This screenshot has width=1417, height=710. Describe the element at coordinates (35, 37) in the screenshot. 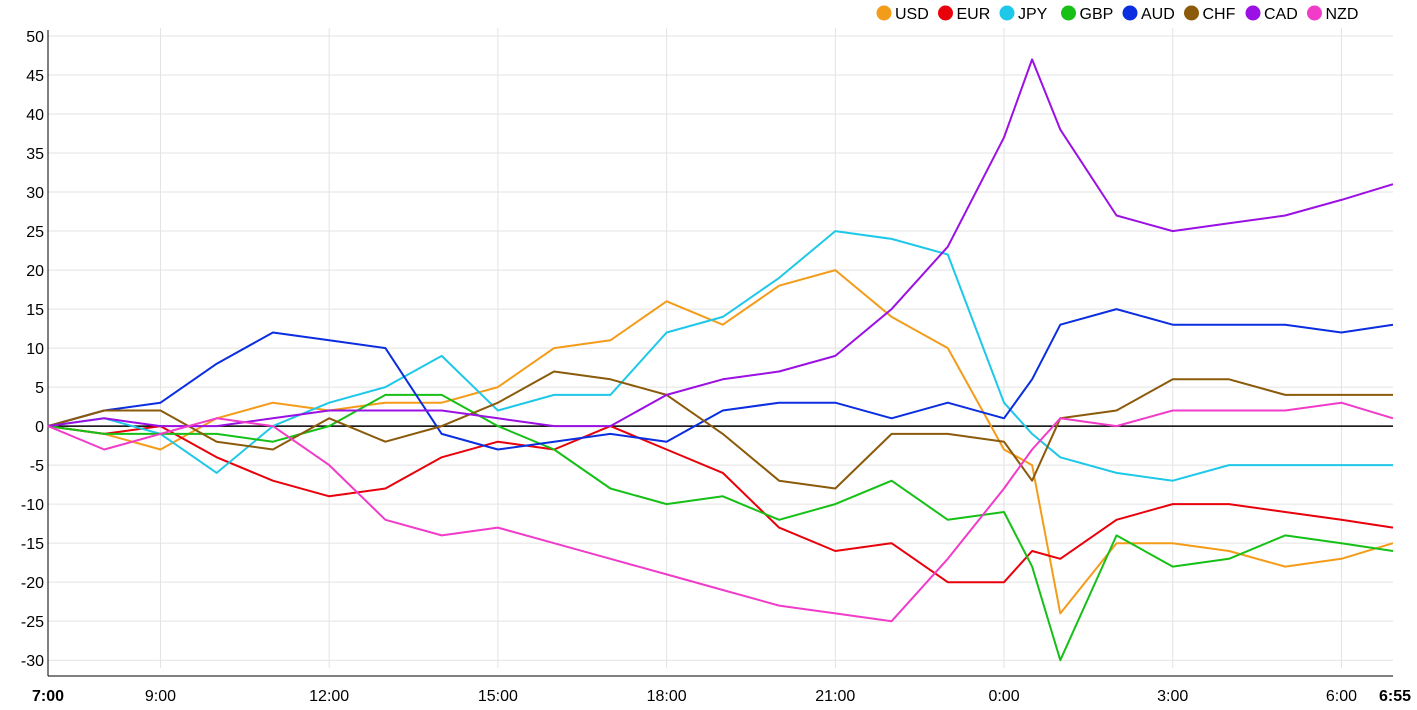

I see `y-tick-label: 50` at that location.